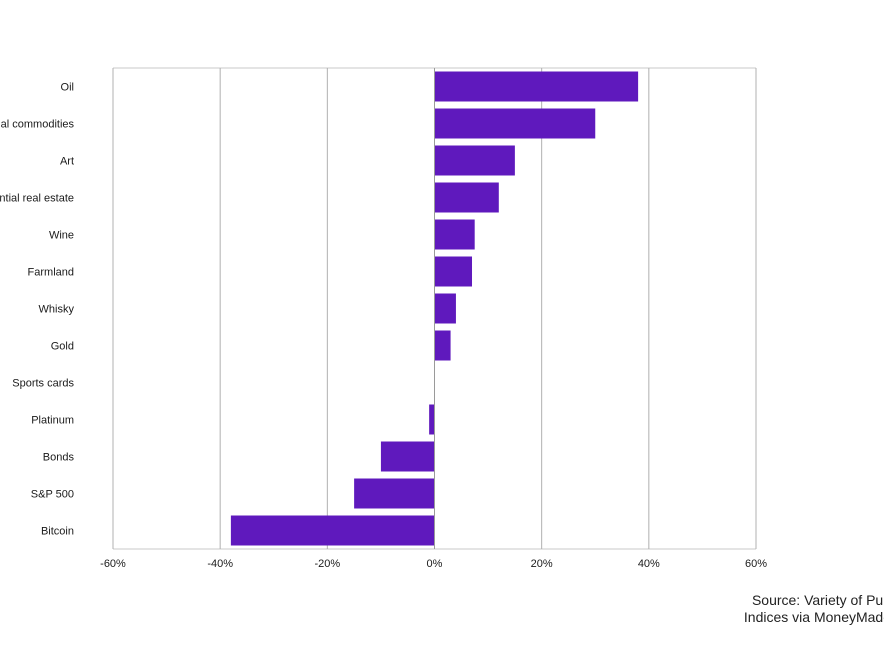 This screenshot has height=663, width=884. What do you see at coordinates (52, 421) in the screenshot?
I see `category-label: Platinum` at bounding box center [52, 421].